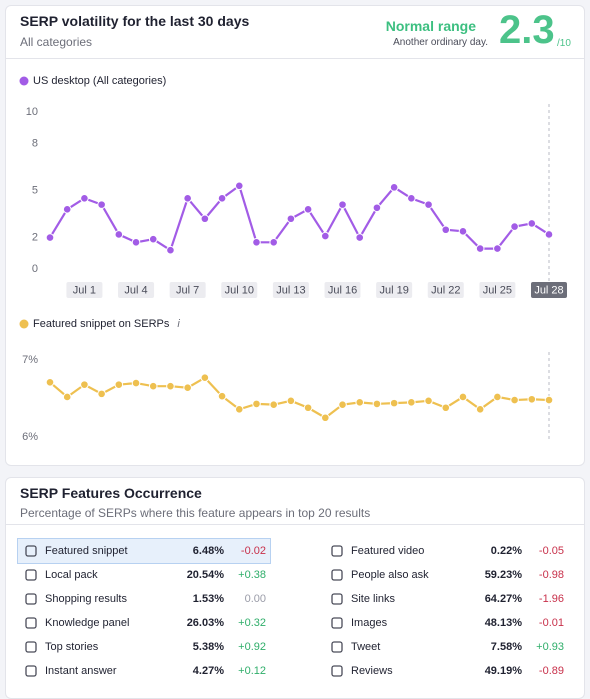 This screenshot has width=590, height=699. What do you see at coordinates (551, 671) in the screenshot?
I see `feature-change: -0.89` at bounding box center [551, 671].